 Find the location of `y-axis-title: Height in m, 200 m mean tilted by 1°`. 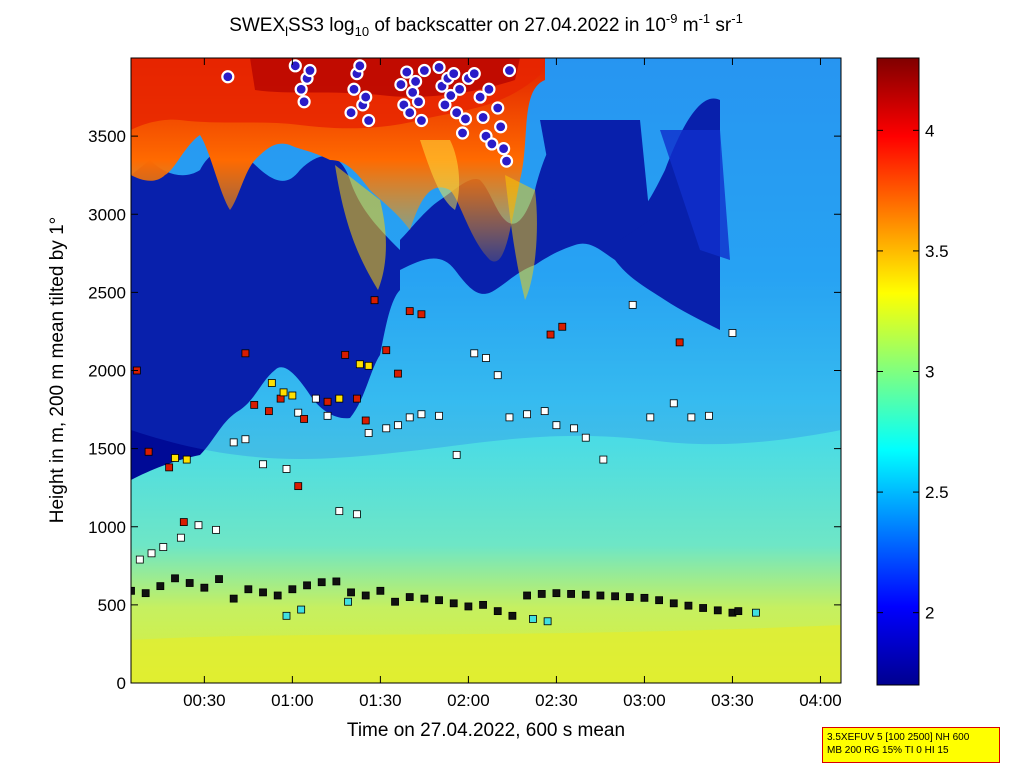

y-axis-title: Height in m, 200 m mean tilted by 1° is located at coordinates (57, 370).